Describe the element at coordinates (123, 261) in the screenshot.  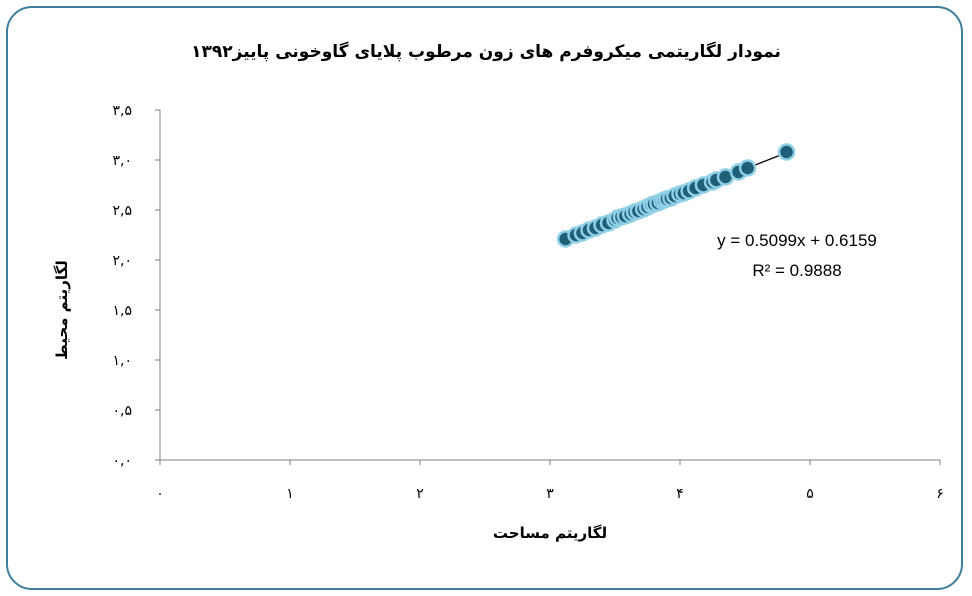
I see `y-tick-label: ۲,۰` at that location.